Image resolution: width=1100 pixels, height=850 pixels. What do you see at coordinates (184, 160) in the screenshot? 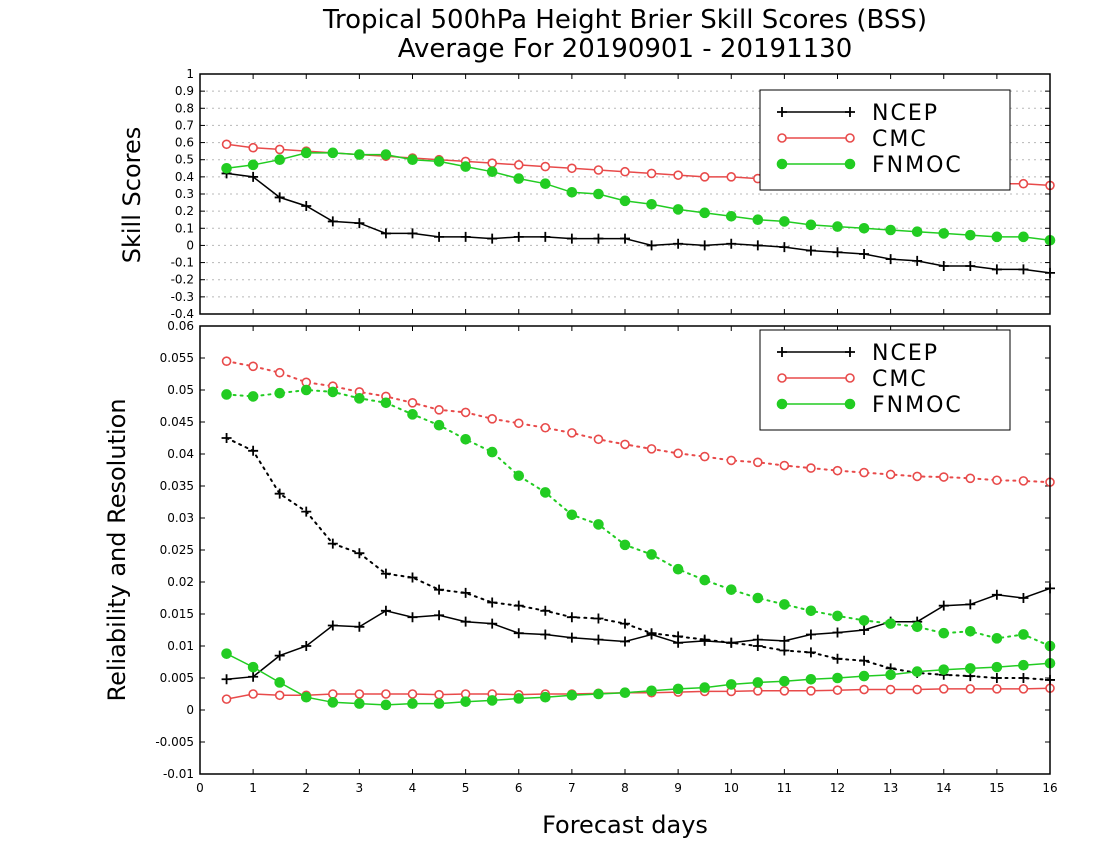
I see `top-y-tick-label-9: 0.5` at bounding box center [184, 160].